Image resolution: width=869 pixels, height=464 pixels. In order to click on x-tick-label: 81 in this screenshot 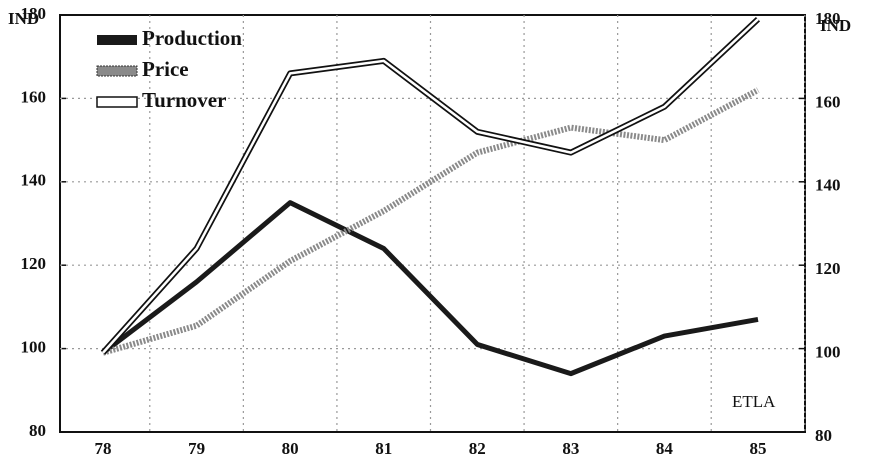, I will do `click(383, 448)`.